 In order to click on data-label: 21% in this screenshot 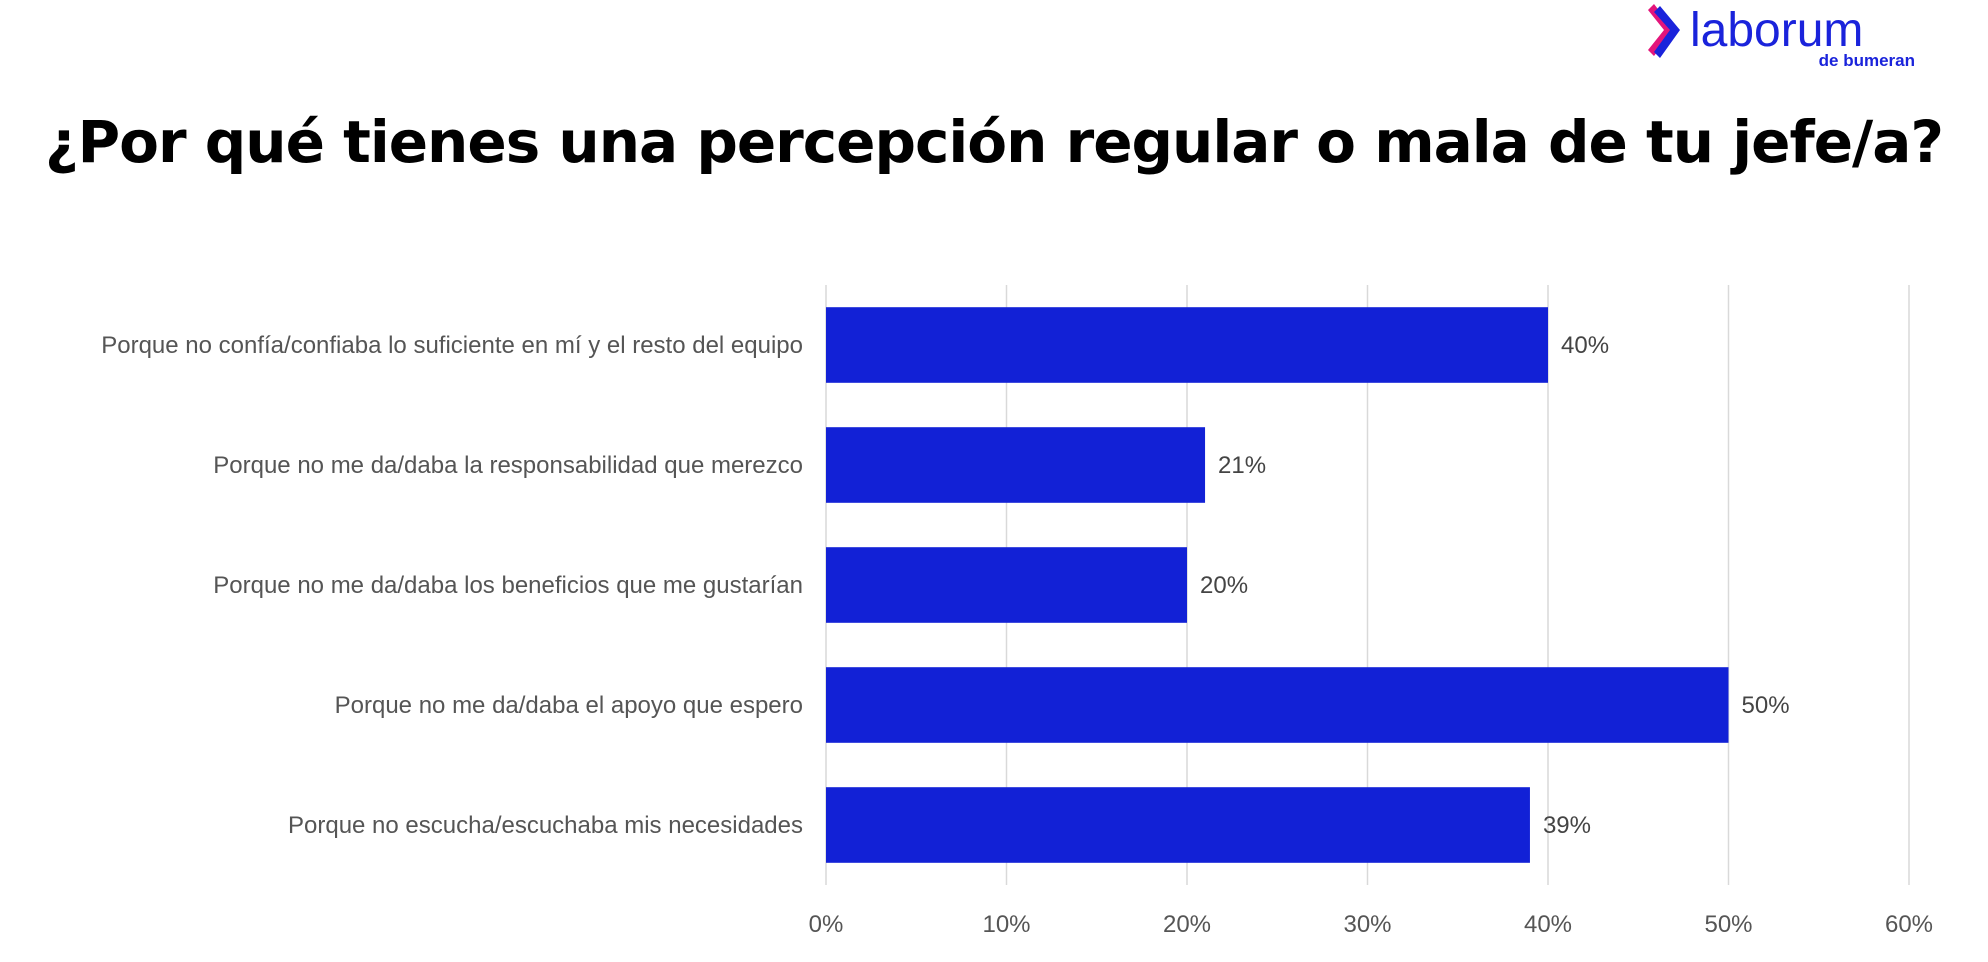, I will do `click(1242, 465)`.